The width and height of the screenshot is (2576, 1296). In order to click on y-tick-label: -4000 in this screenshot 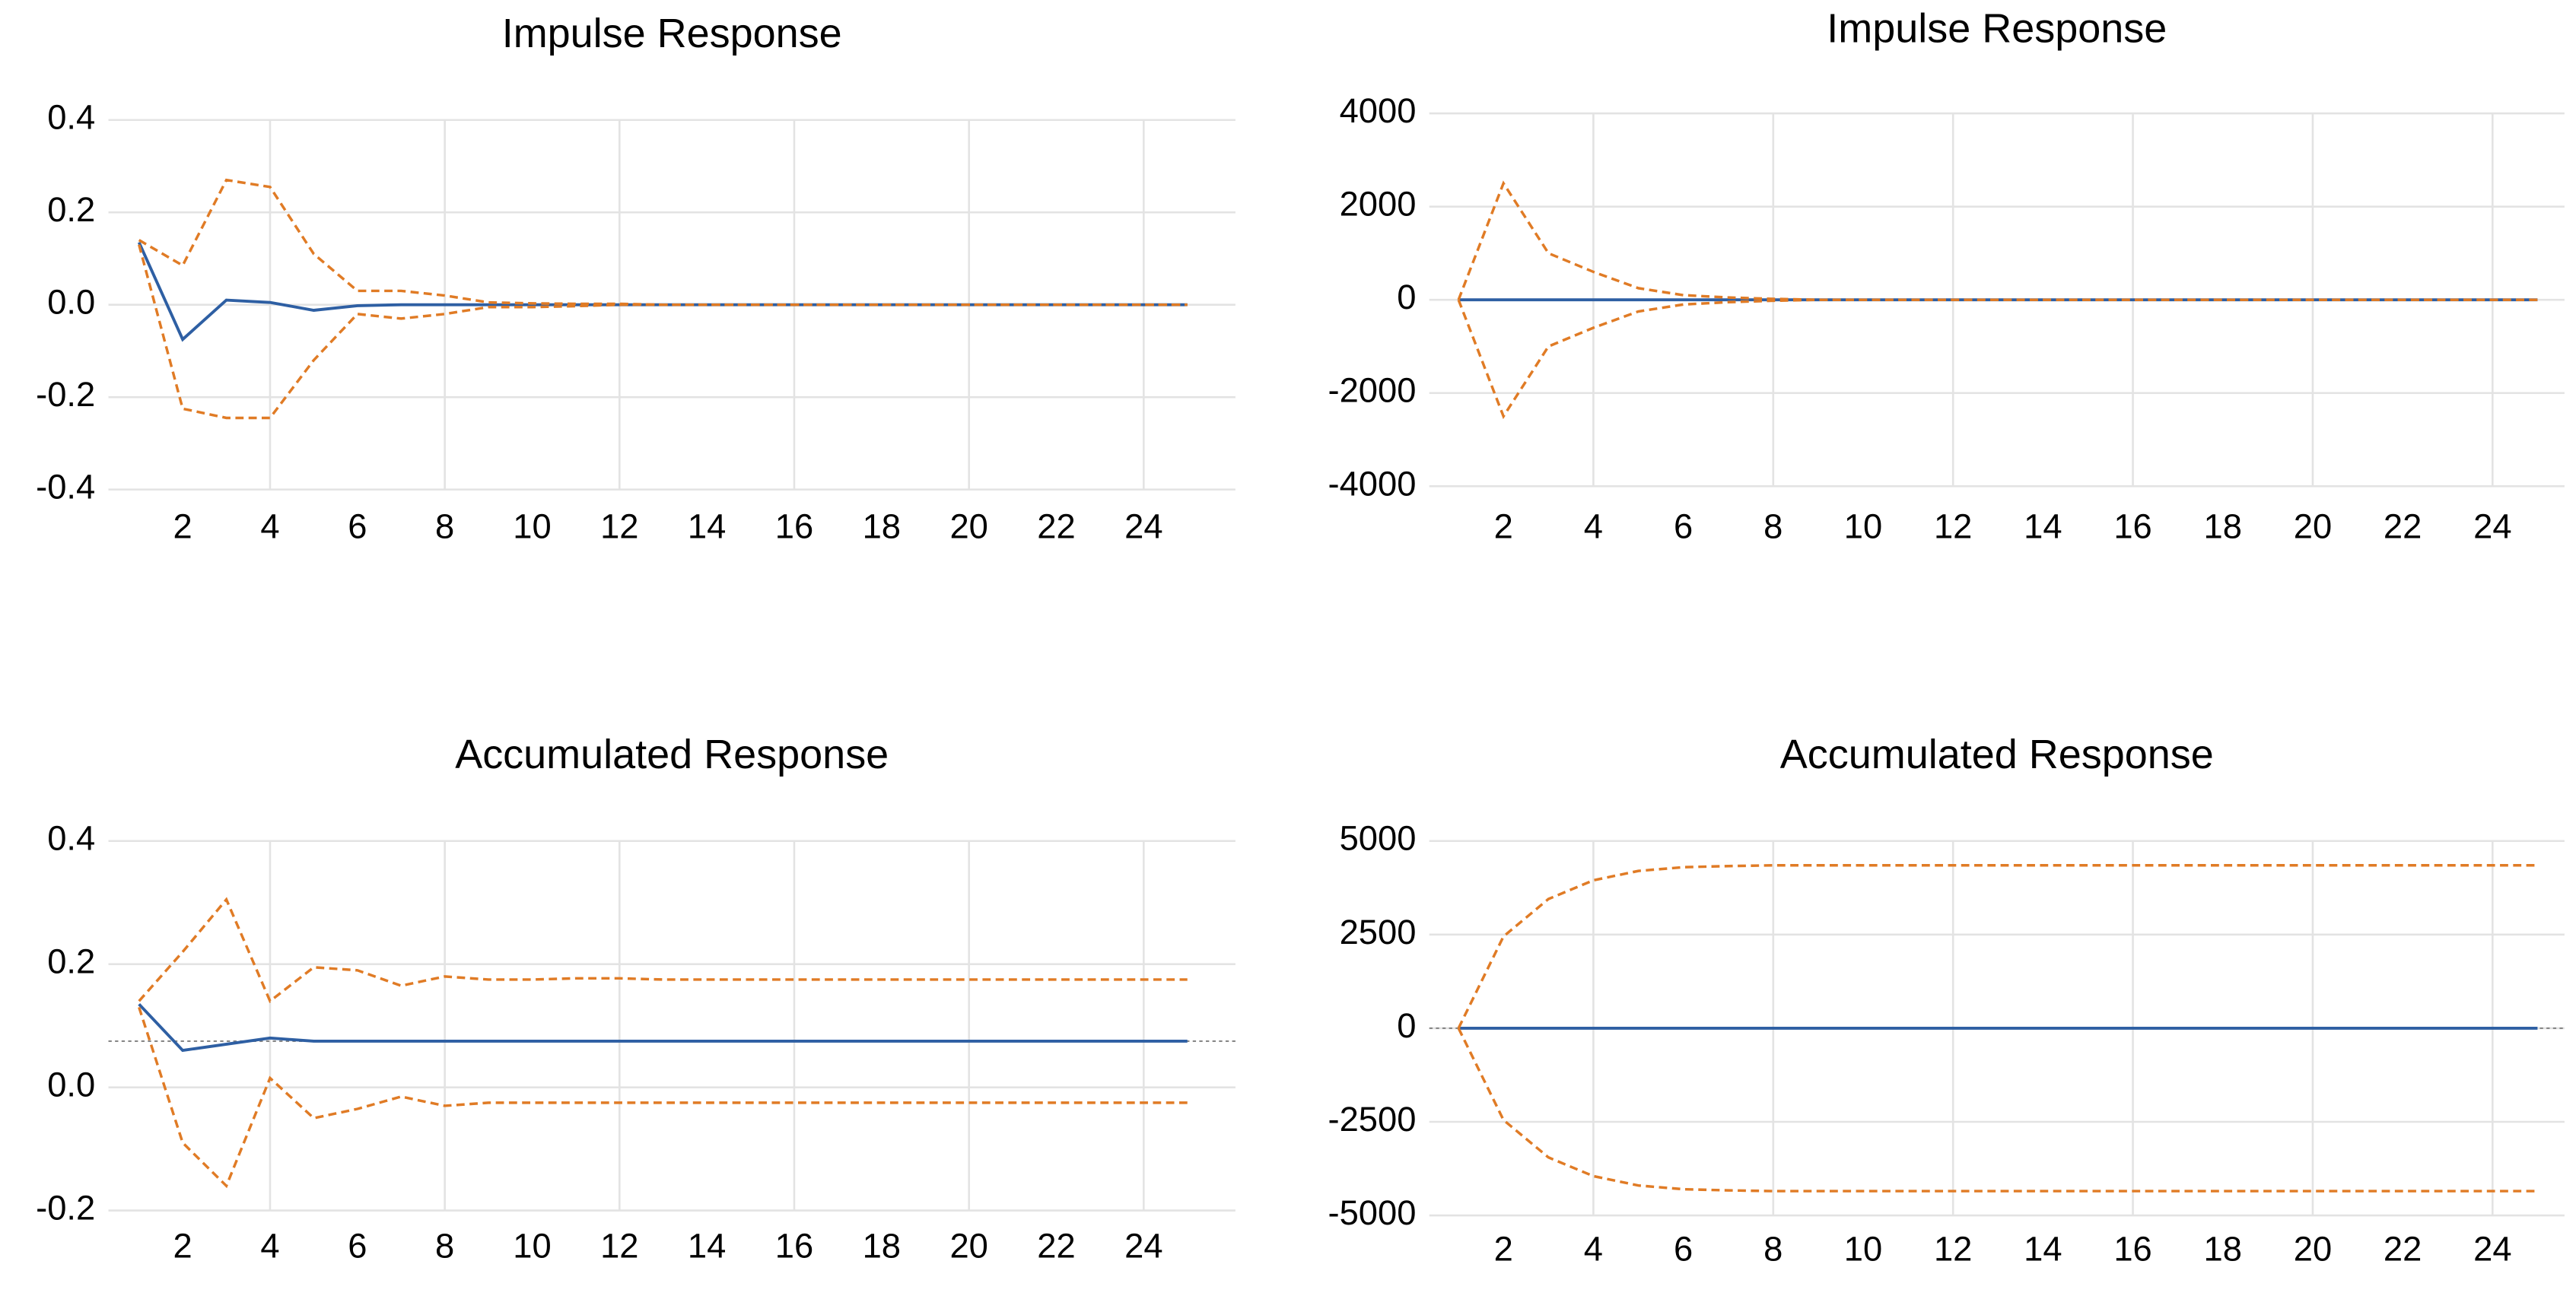, I will do `click(1372, 484)`.